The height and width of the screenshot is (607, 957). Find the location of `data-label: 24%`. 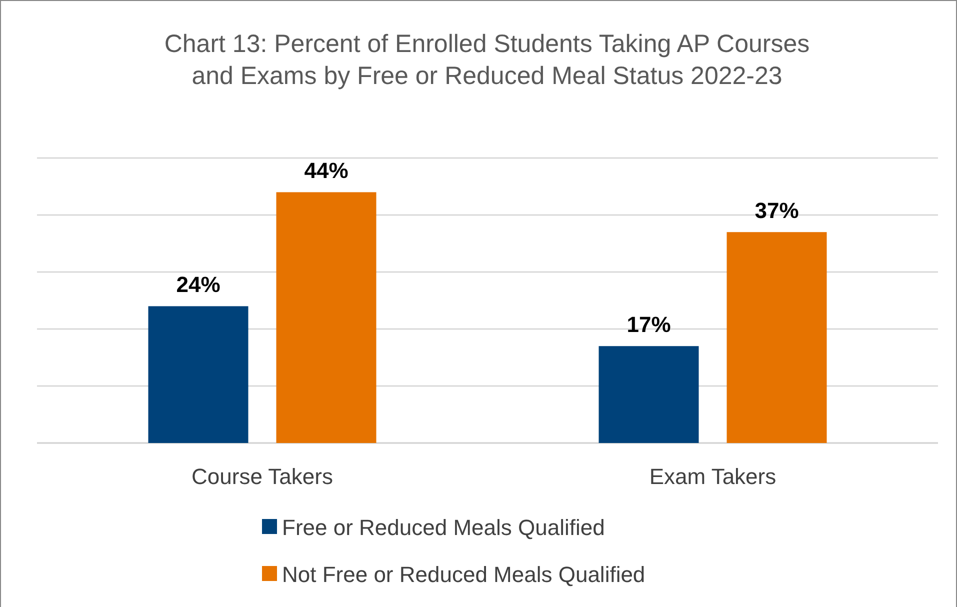

data-label: 24% is located at coordinates (198, 285).